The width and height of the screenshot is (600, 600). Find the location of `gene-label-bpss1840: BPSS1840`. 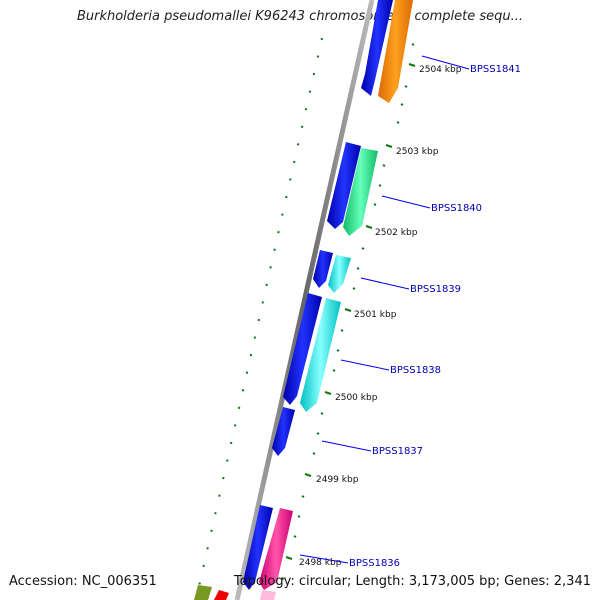

gene-label-bpss1840: BPSS1840 is located at coordinates (456, 208).